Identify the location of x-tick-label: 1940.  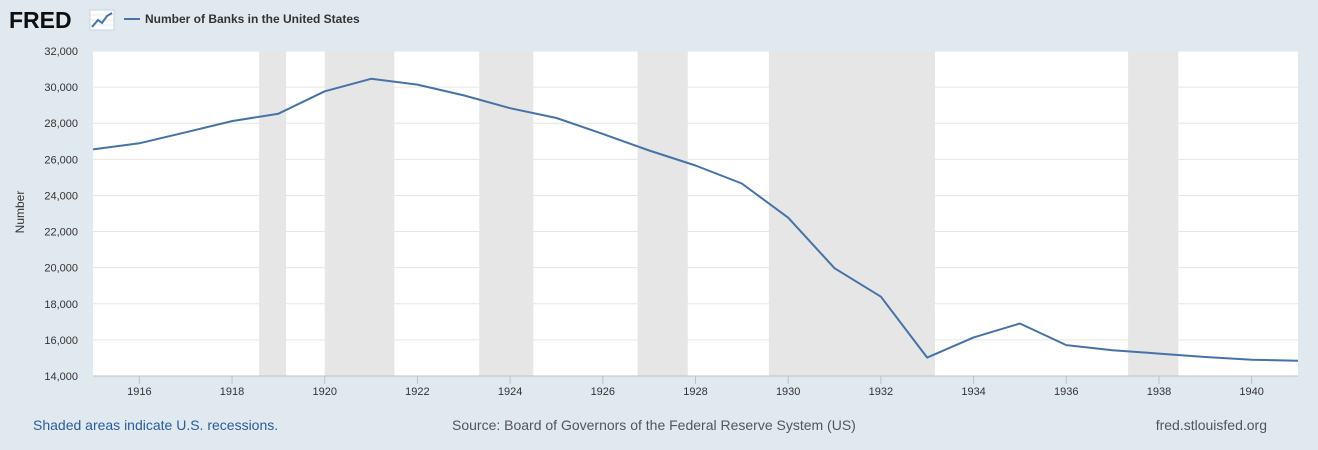
(1251, 392).